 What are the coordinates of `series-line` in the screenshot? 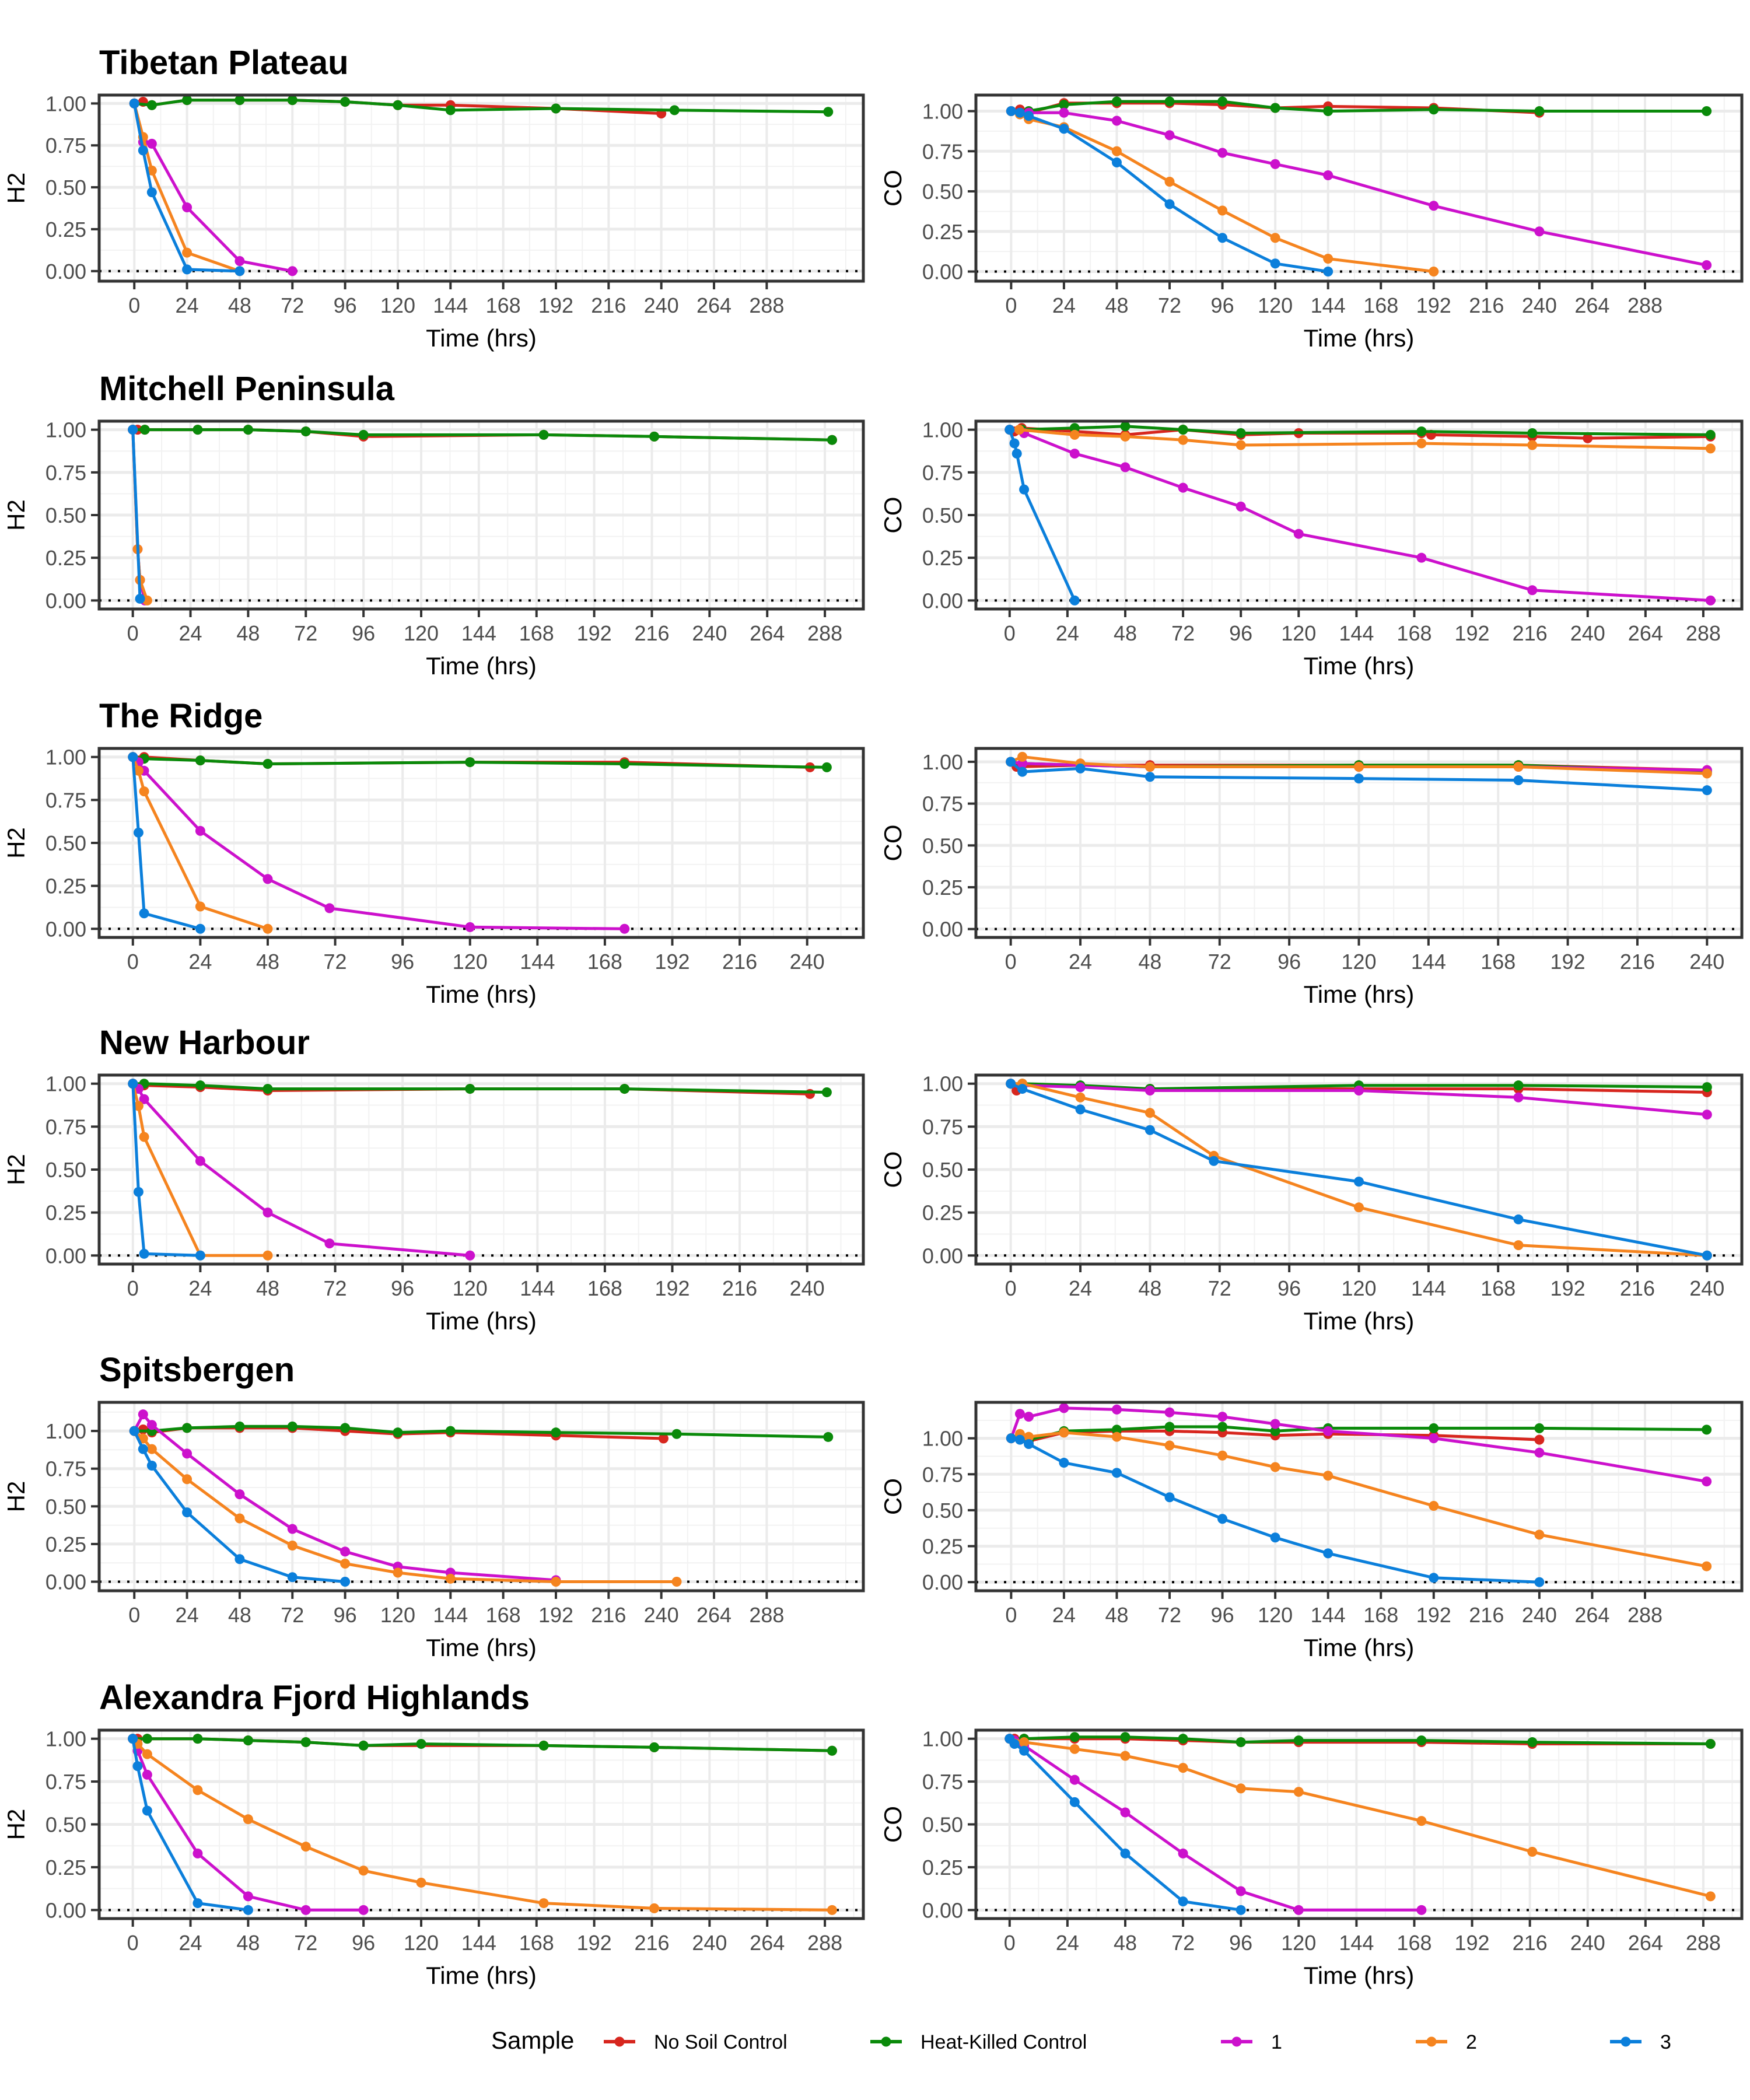 It's located at (1358, 1169).